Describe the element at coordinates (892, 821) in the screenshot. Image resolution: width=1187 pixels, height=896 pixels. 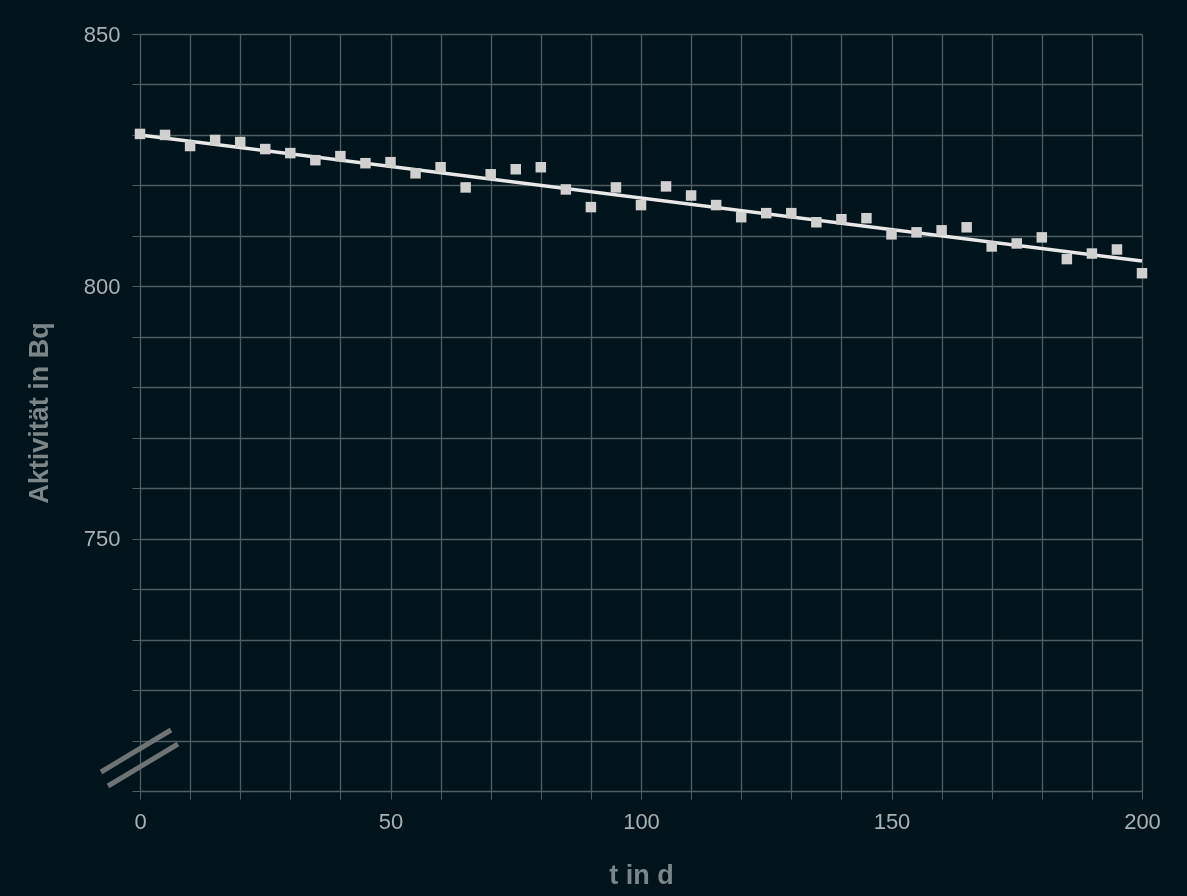
I see `x-tick-label: 150` at that location.